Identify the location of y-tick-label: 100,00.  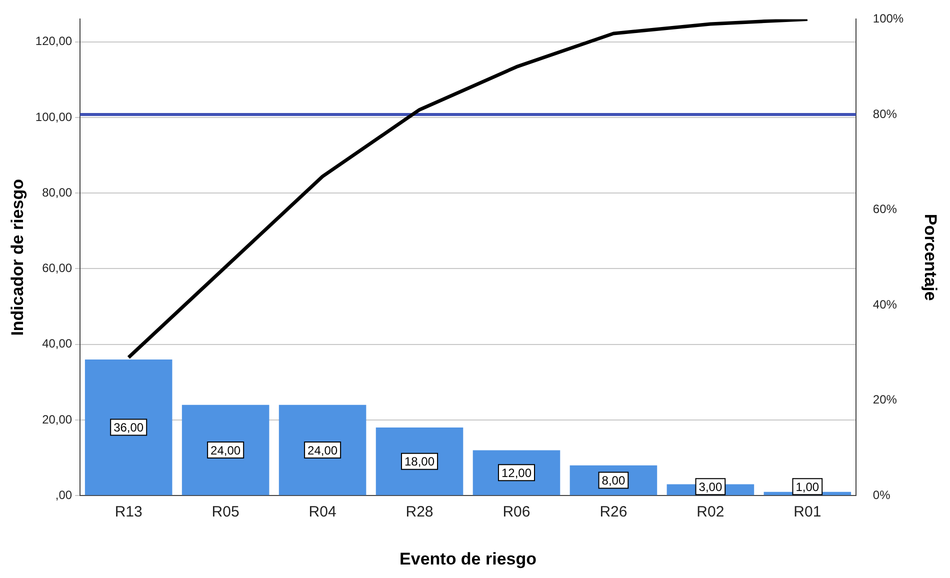
(53, 117).